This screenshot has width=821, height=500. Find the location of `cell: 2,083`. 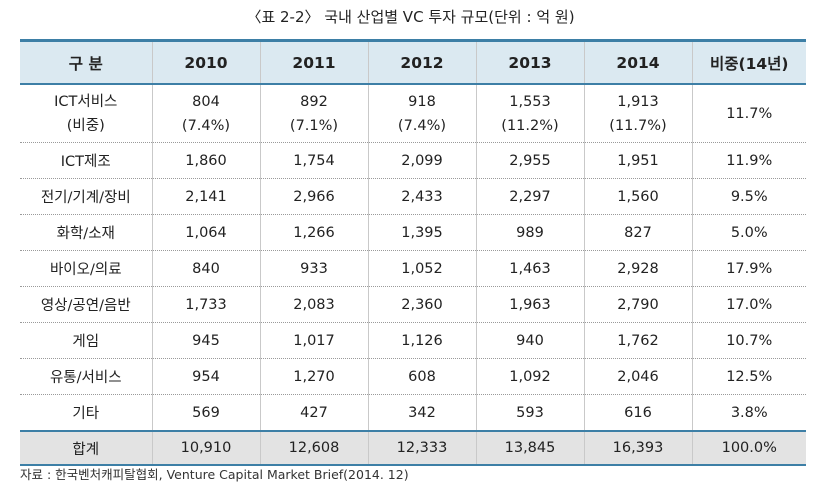

cell: 2,083 is located at coordinates (314, 304).